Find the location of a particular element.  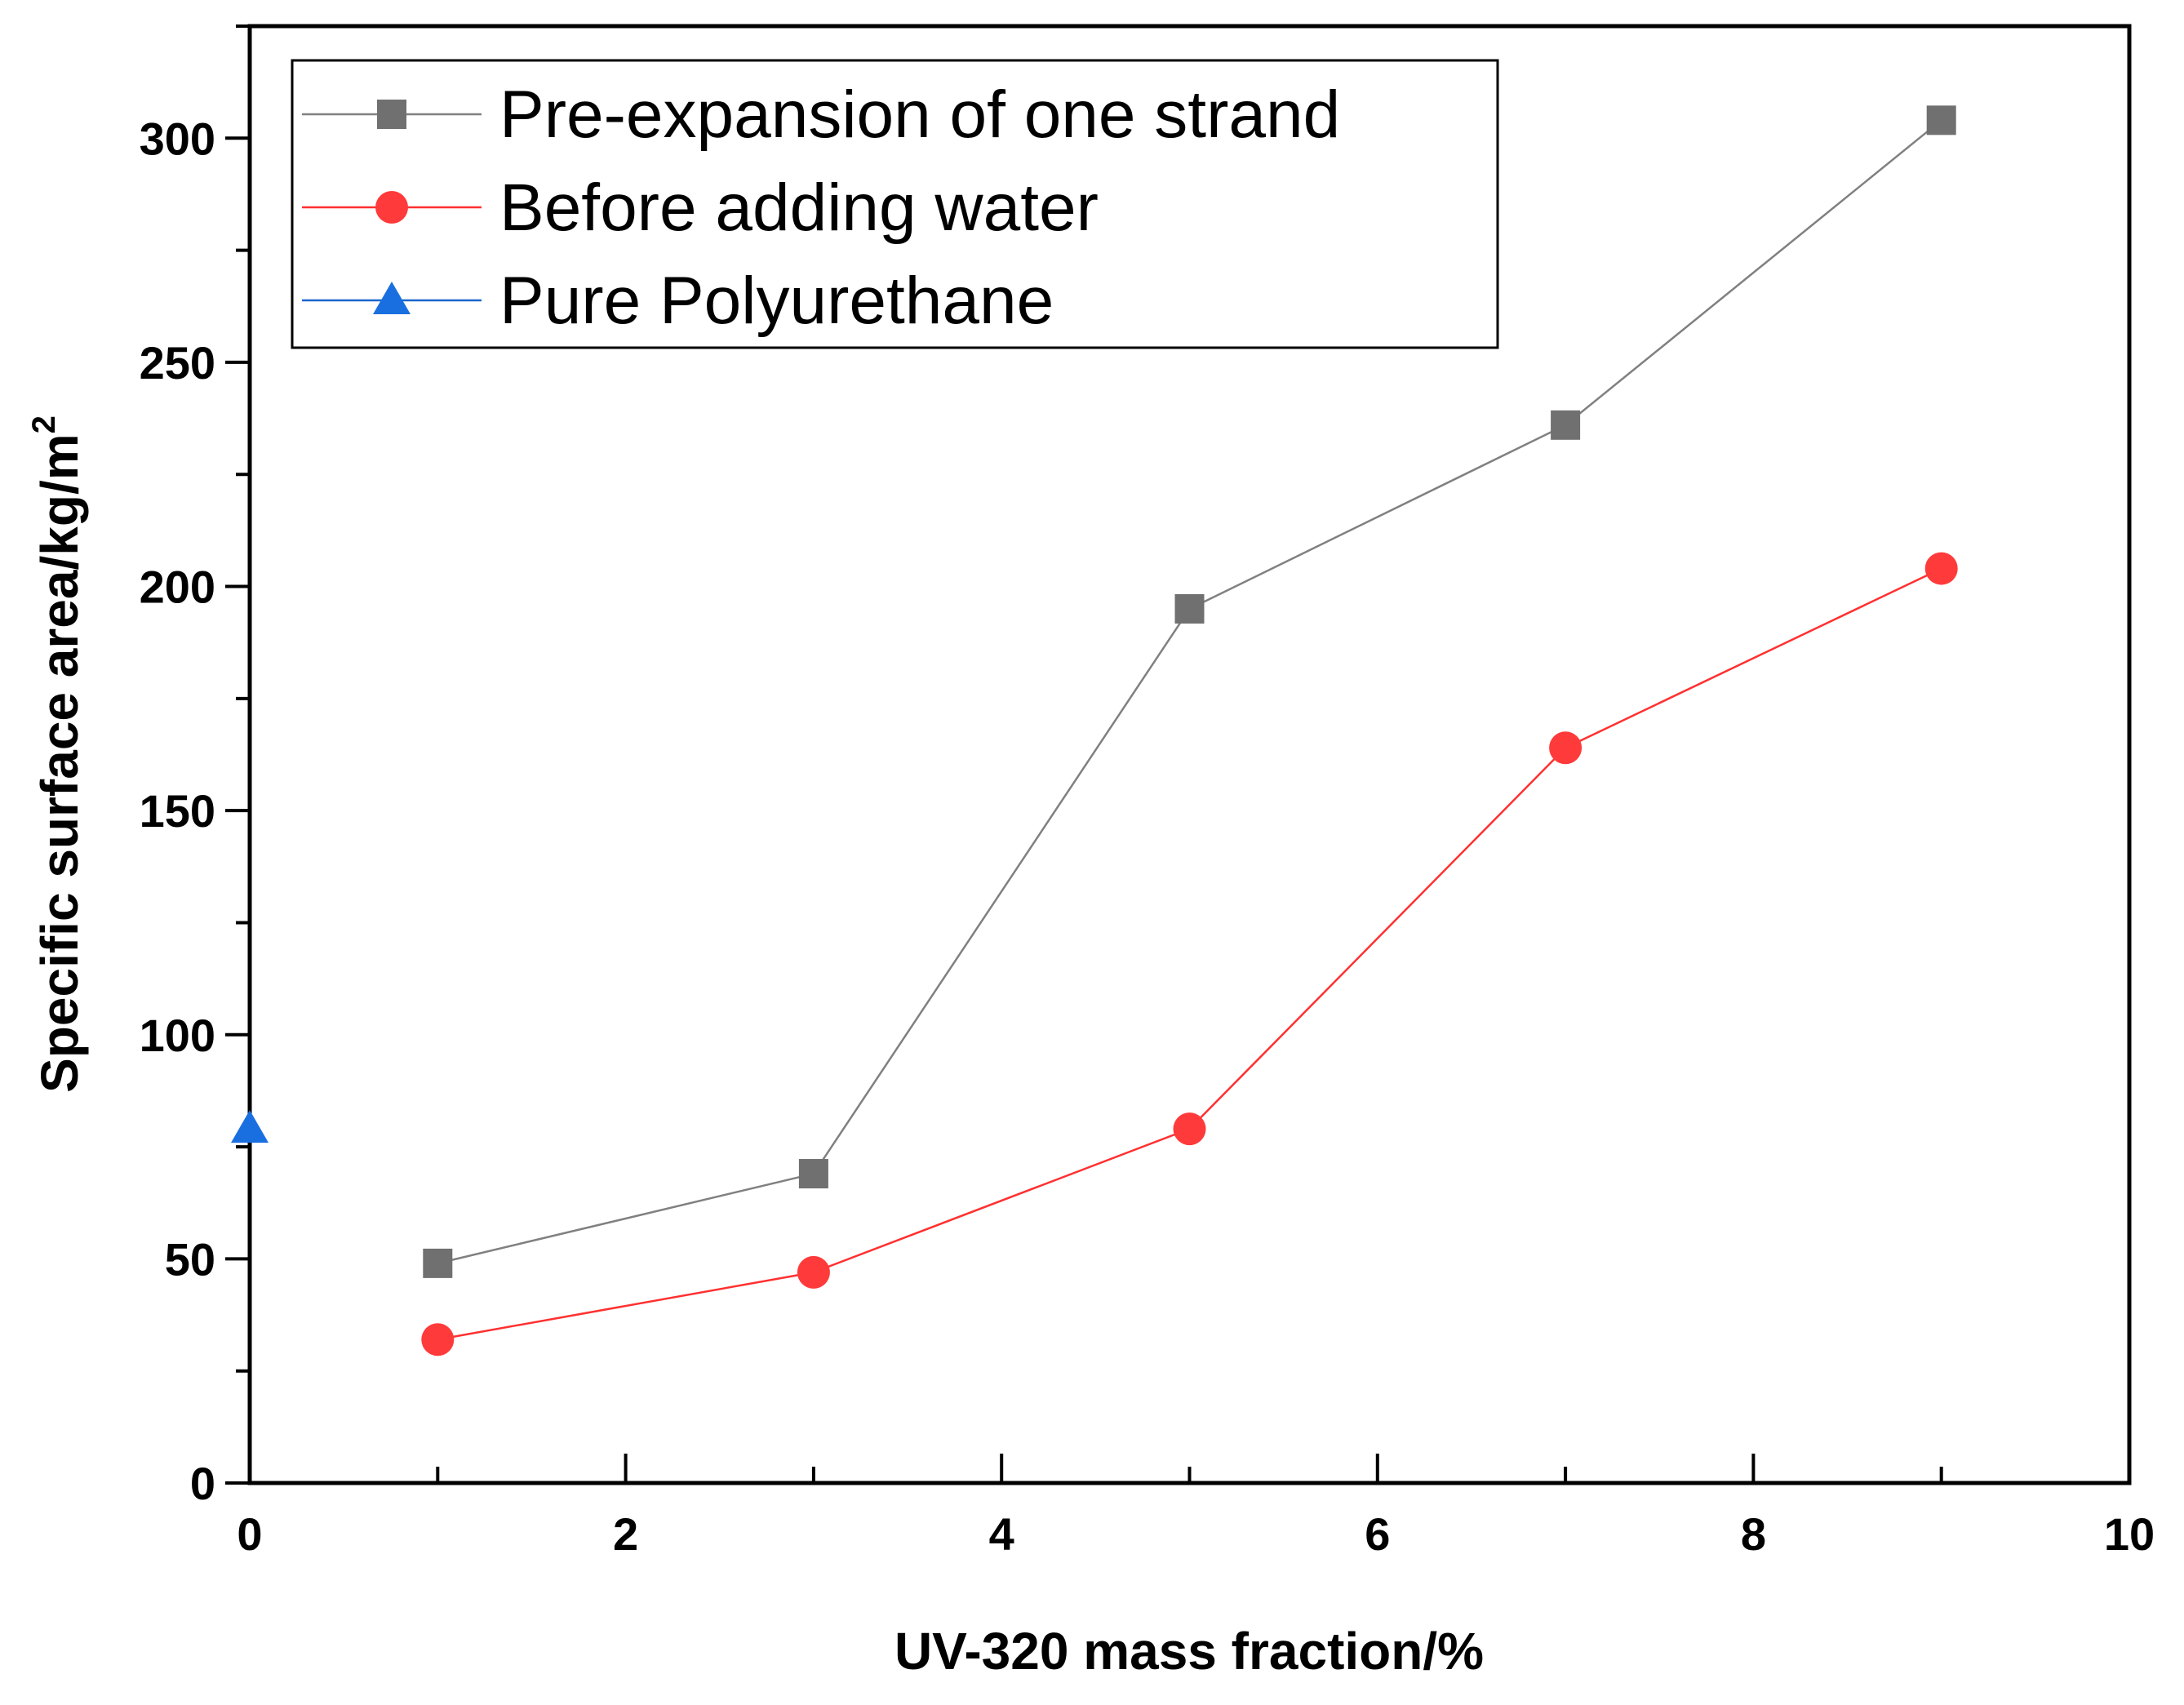

y-axis-ticks: 0 50 100 150 200 250 300 is located at coordinates (195, 767).